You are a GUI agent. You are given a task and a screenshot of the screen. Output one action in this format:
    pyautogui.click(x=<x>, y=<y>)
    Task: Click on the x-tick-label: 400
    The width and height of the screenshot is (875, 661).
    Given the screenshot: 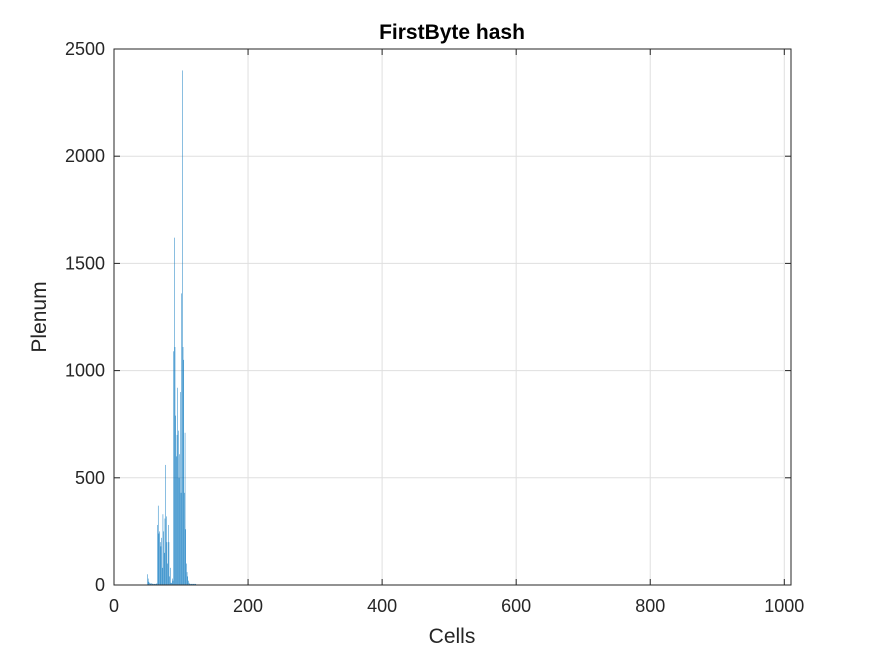 What is the action you would take?
    pyautogui.click(x=382, y=606)
    